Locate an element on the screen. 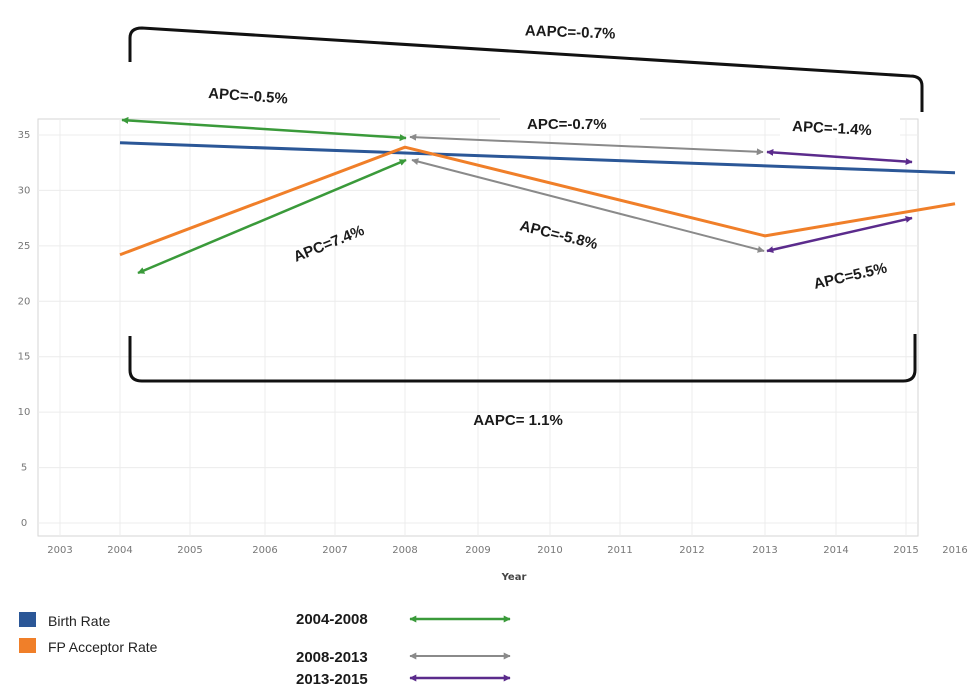 This screenshot has width=977, height=689. x-tick-label: 2004 is located at coordinates (119, 550).